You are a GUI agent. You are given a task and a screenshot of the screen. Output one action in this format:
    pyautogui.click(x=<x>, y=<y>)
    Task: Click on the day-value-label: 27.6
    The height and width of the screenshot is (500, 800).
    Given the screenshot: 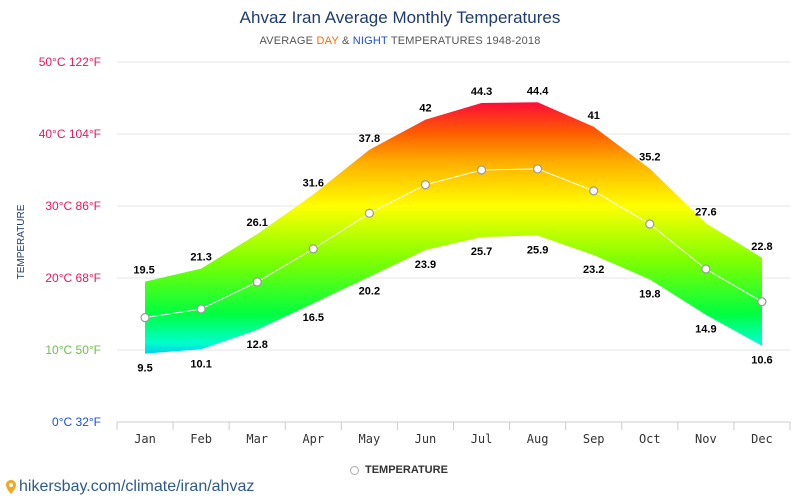 What is the action you would take?
    pyautogui.click(x=705, y=212)
    